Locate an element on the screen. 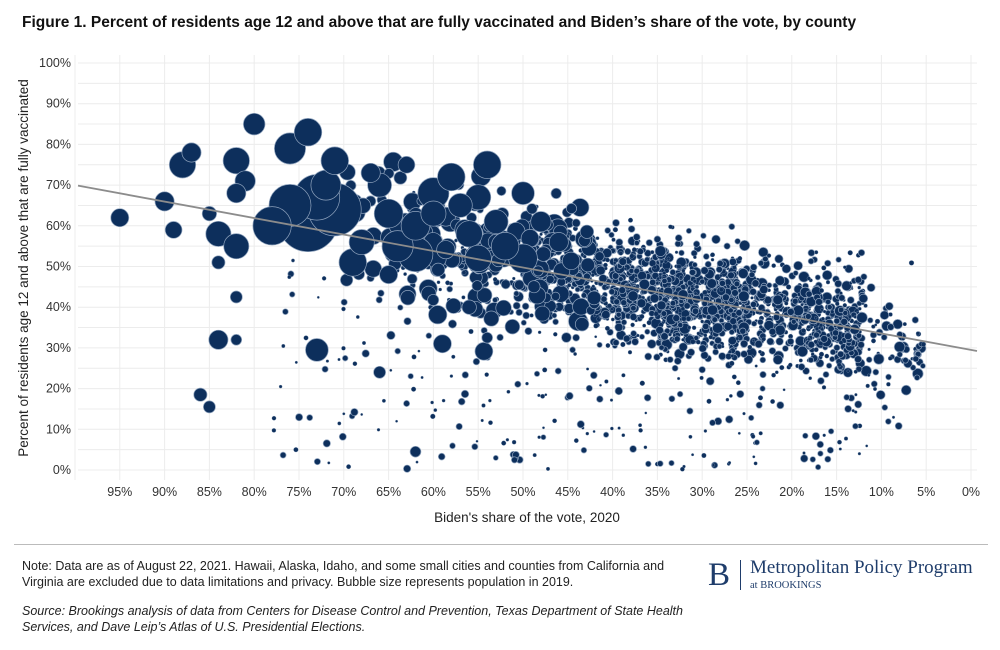  brookings-b-mark: B is located at coordinates (719, 575).